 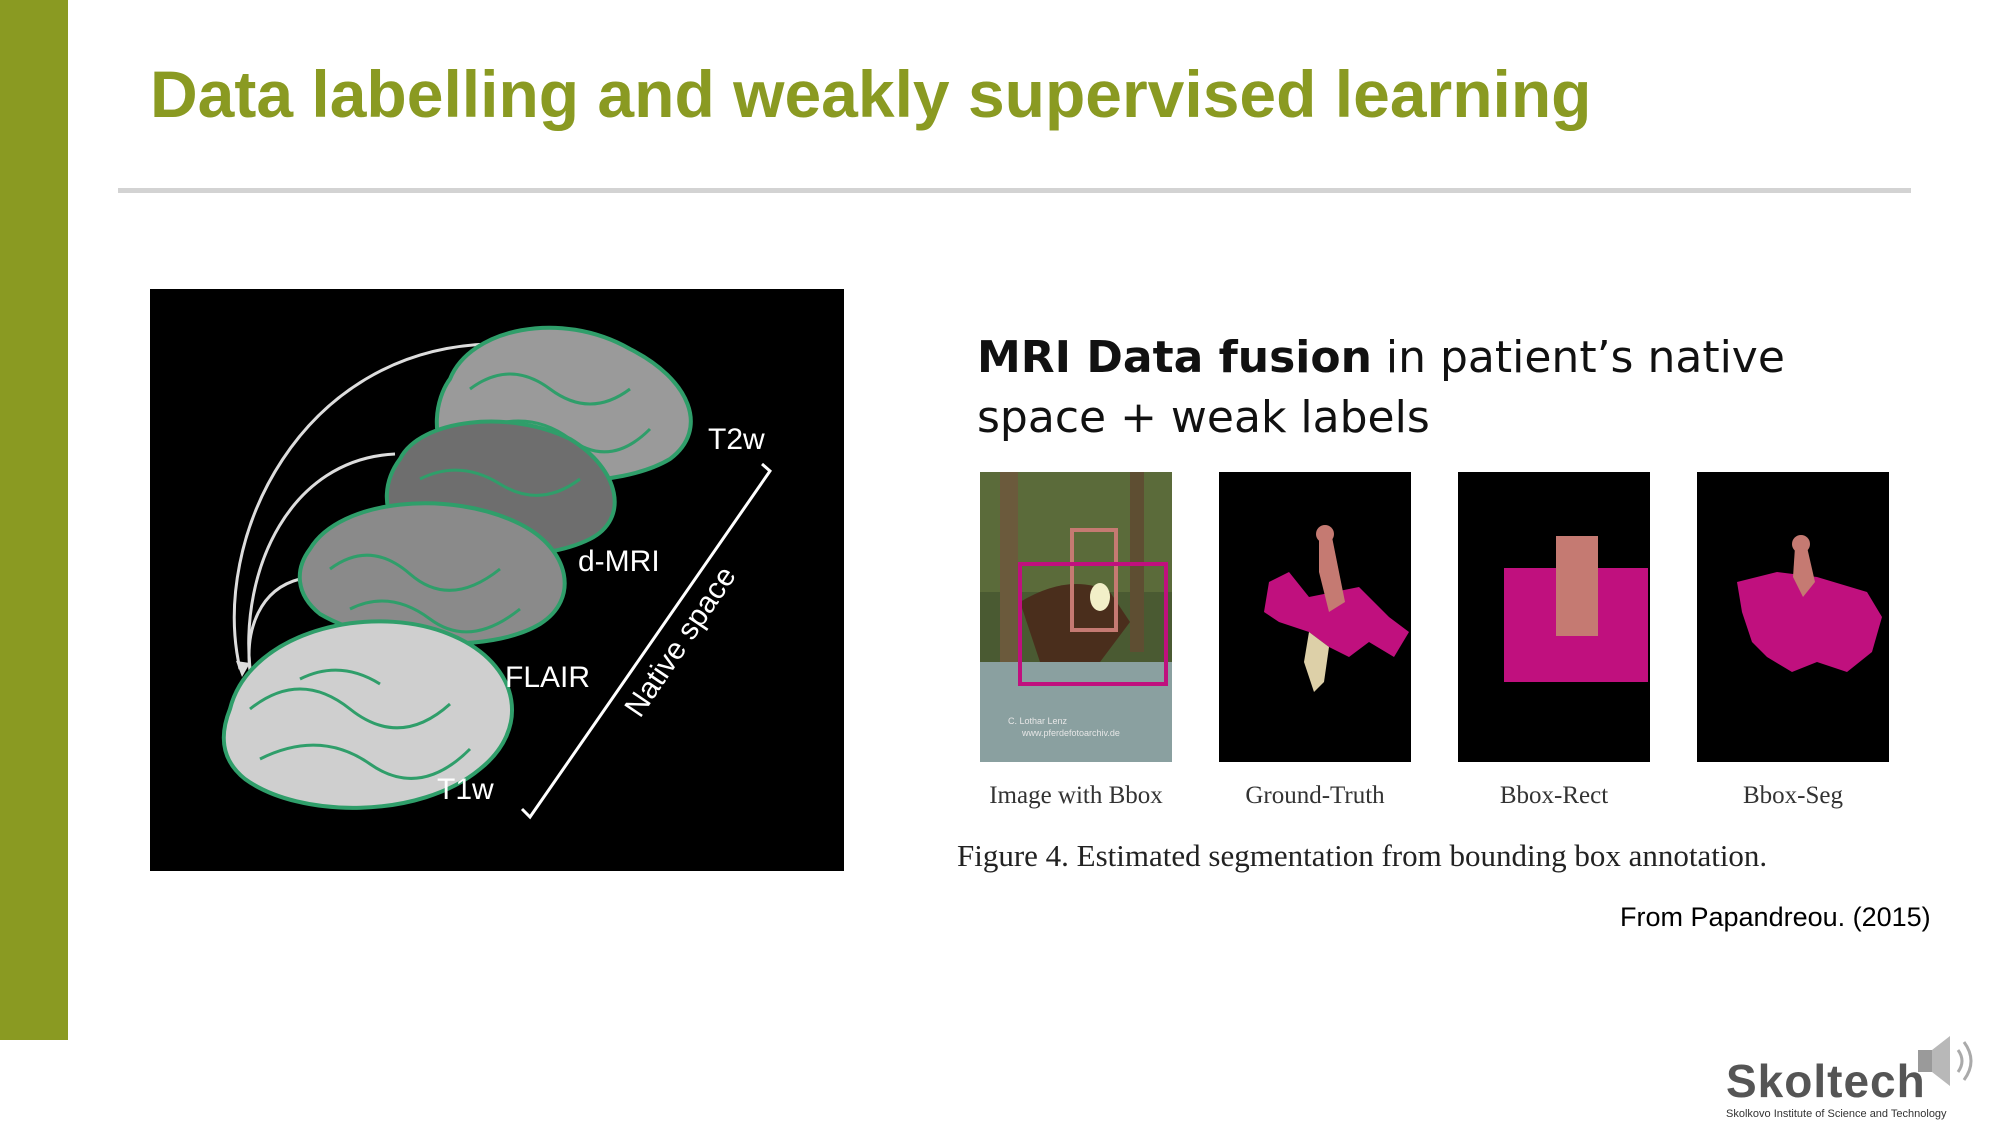 I want to click on horse-bbox, so click(x=1093, y=624).